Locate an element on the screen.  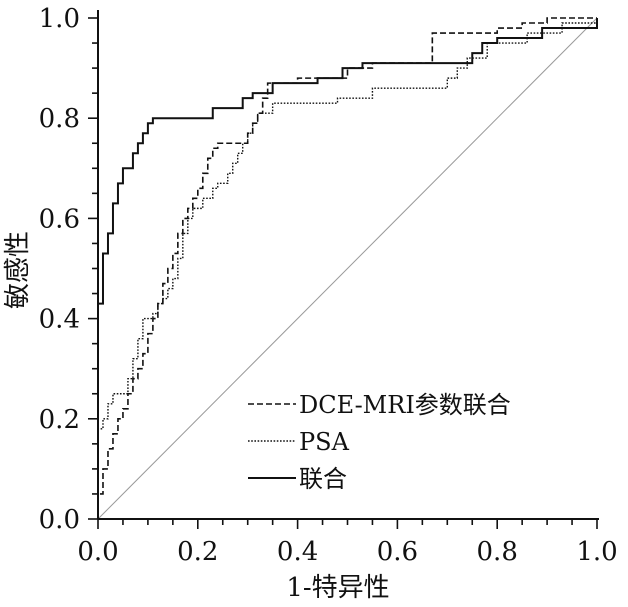
x-tick-label: 1.0 is located at coordinates (596, 552).